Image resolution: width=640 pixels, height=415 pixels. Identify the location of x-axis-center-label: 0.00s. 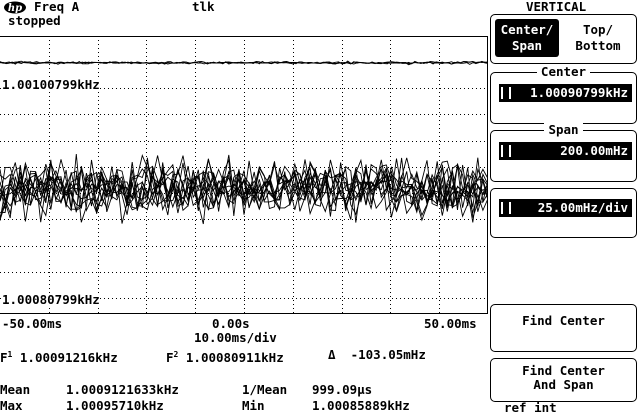
(231, 323).